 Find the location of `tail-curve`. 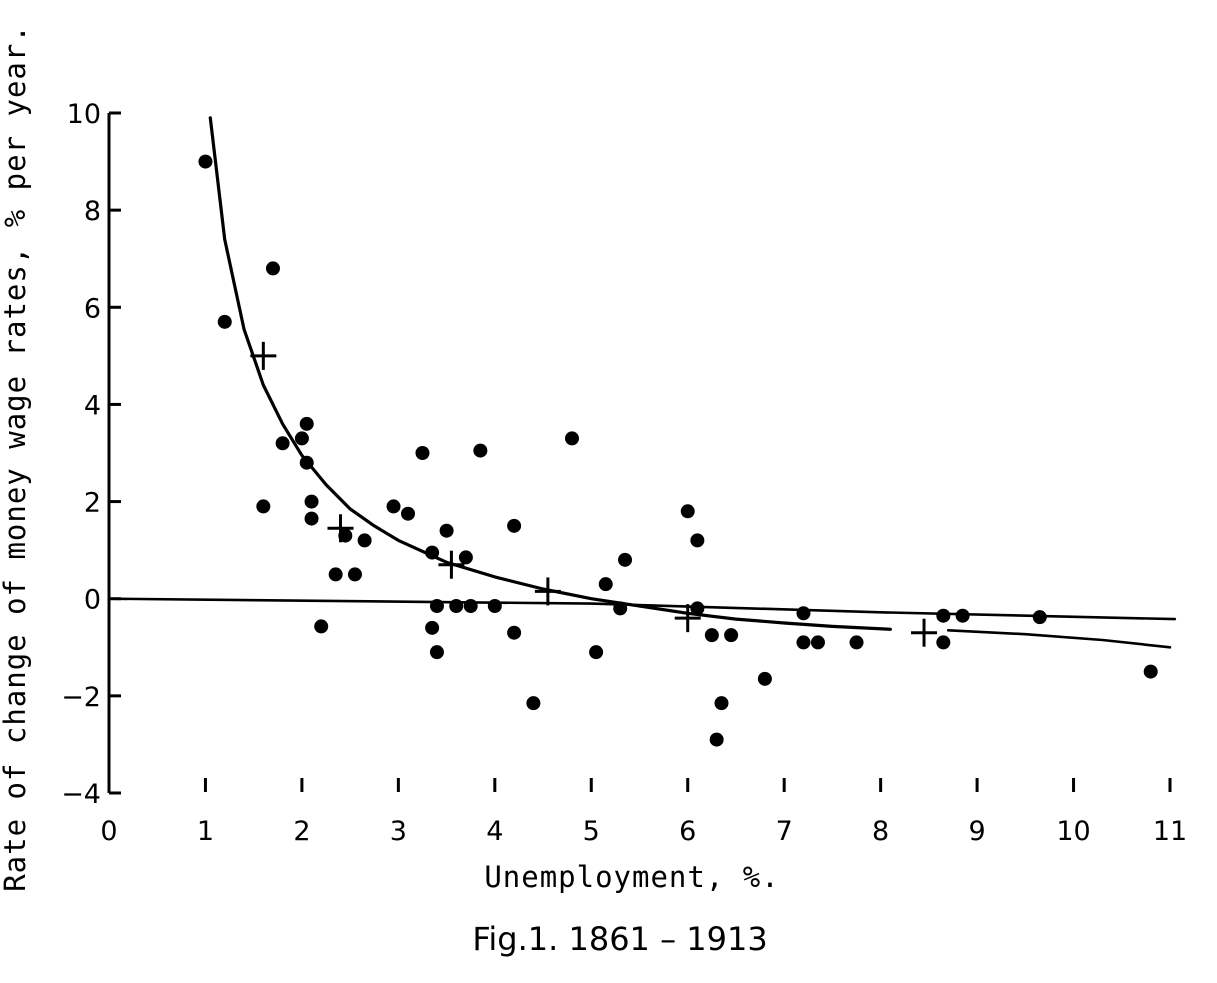

tail-curve is located at coordinates (1059, 639).